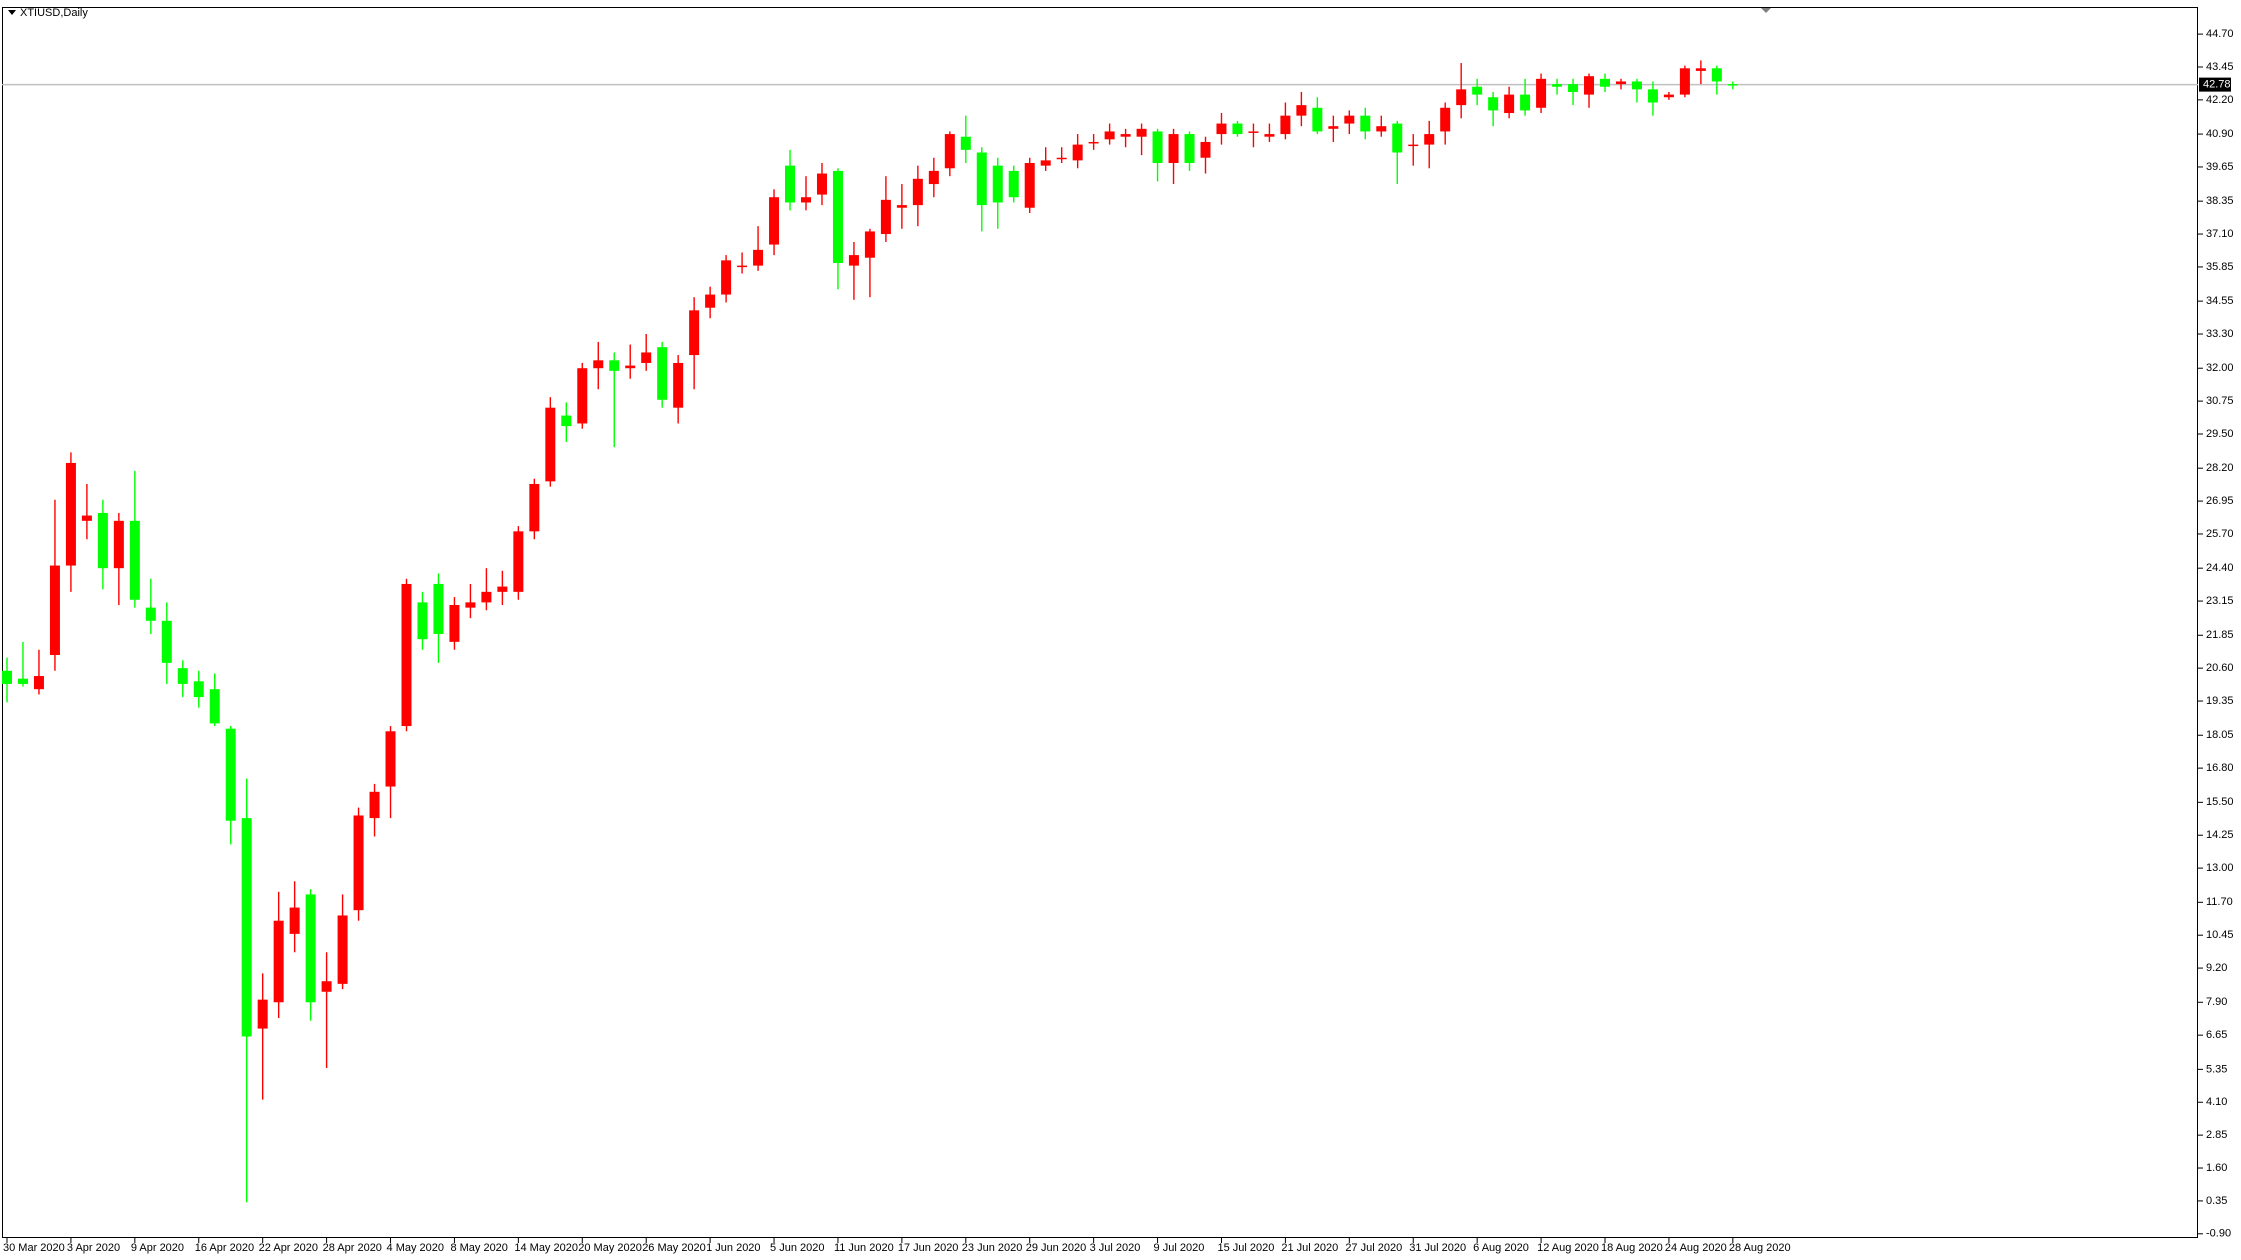  I want to click on y-tick-label: 6.65, so click(2216, 1035).